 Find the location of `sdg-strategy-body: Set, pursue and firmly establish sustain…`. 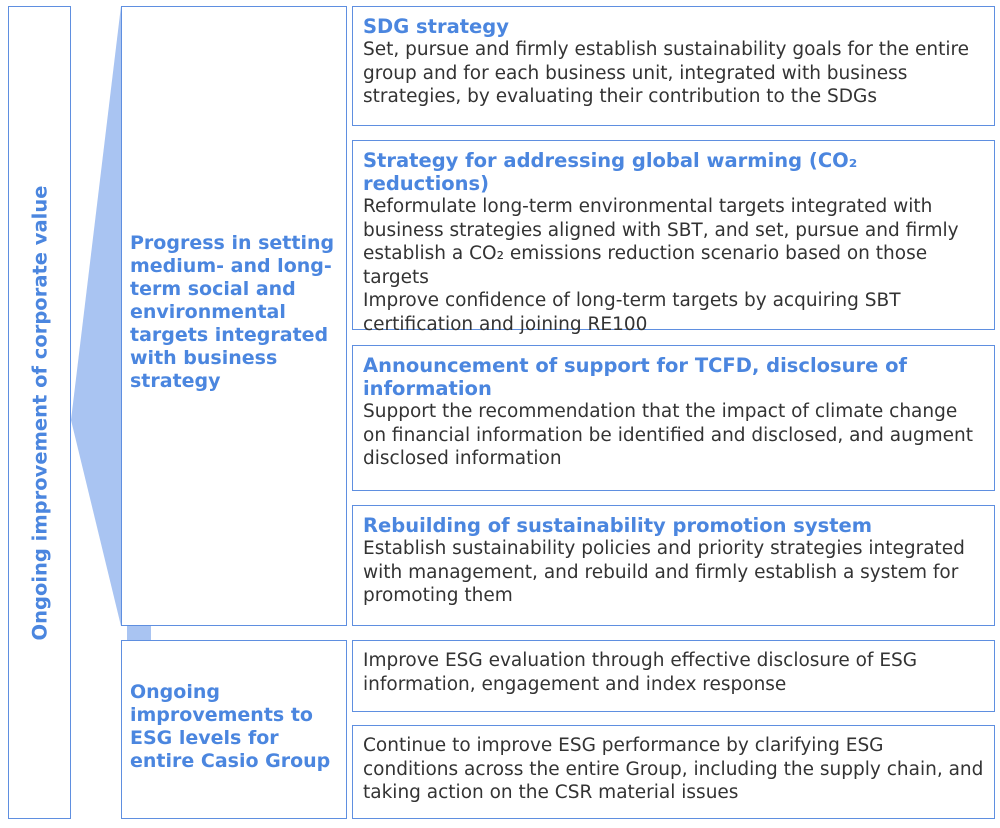

sdg-strategy-body: Set, pursue and firmly establish sustain… is located at coordinates (666, 73).